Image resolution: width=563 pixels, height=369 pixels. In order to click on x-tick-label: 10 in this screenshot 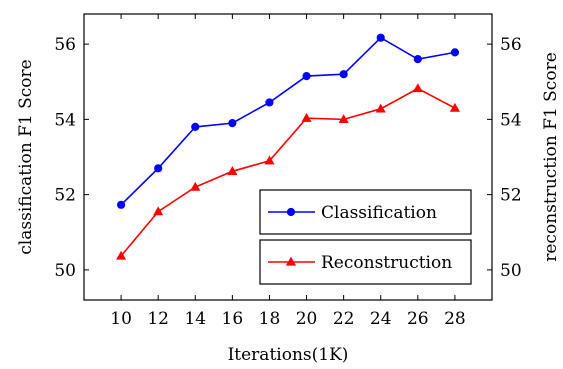, I will do `click(121, 319)`.